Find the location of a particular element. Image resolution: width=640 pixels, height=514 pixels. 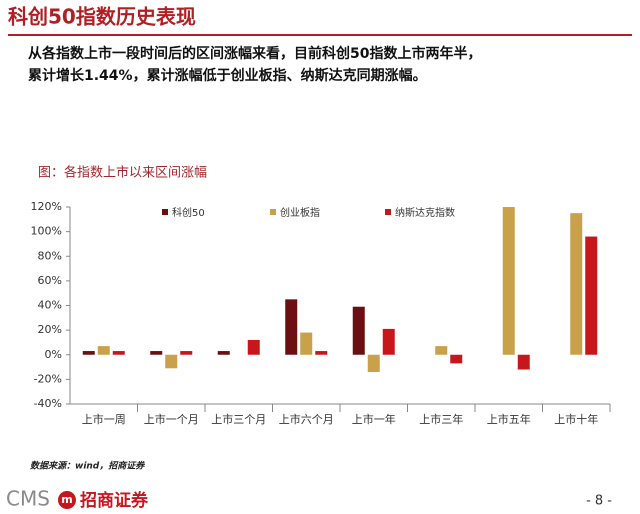

x-tick-label: 上市一周 is located at coordinates (104, 419).